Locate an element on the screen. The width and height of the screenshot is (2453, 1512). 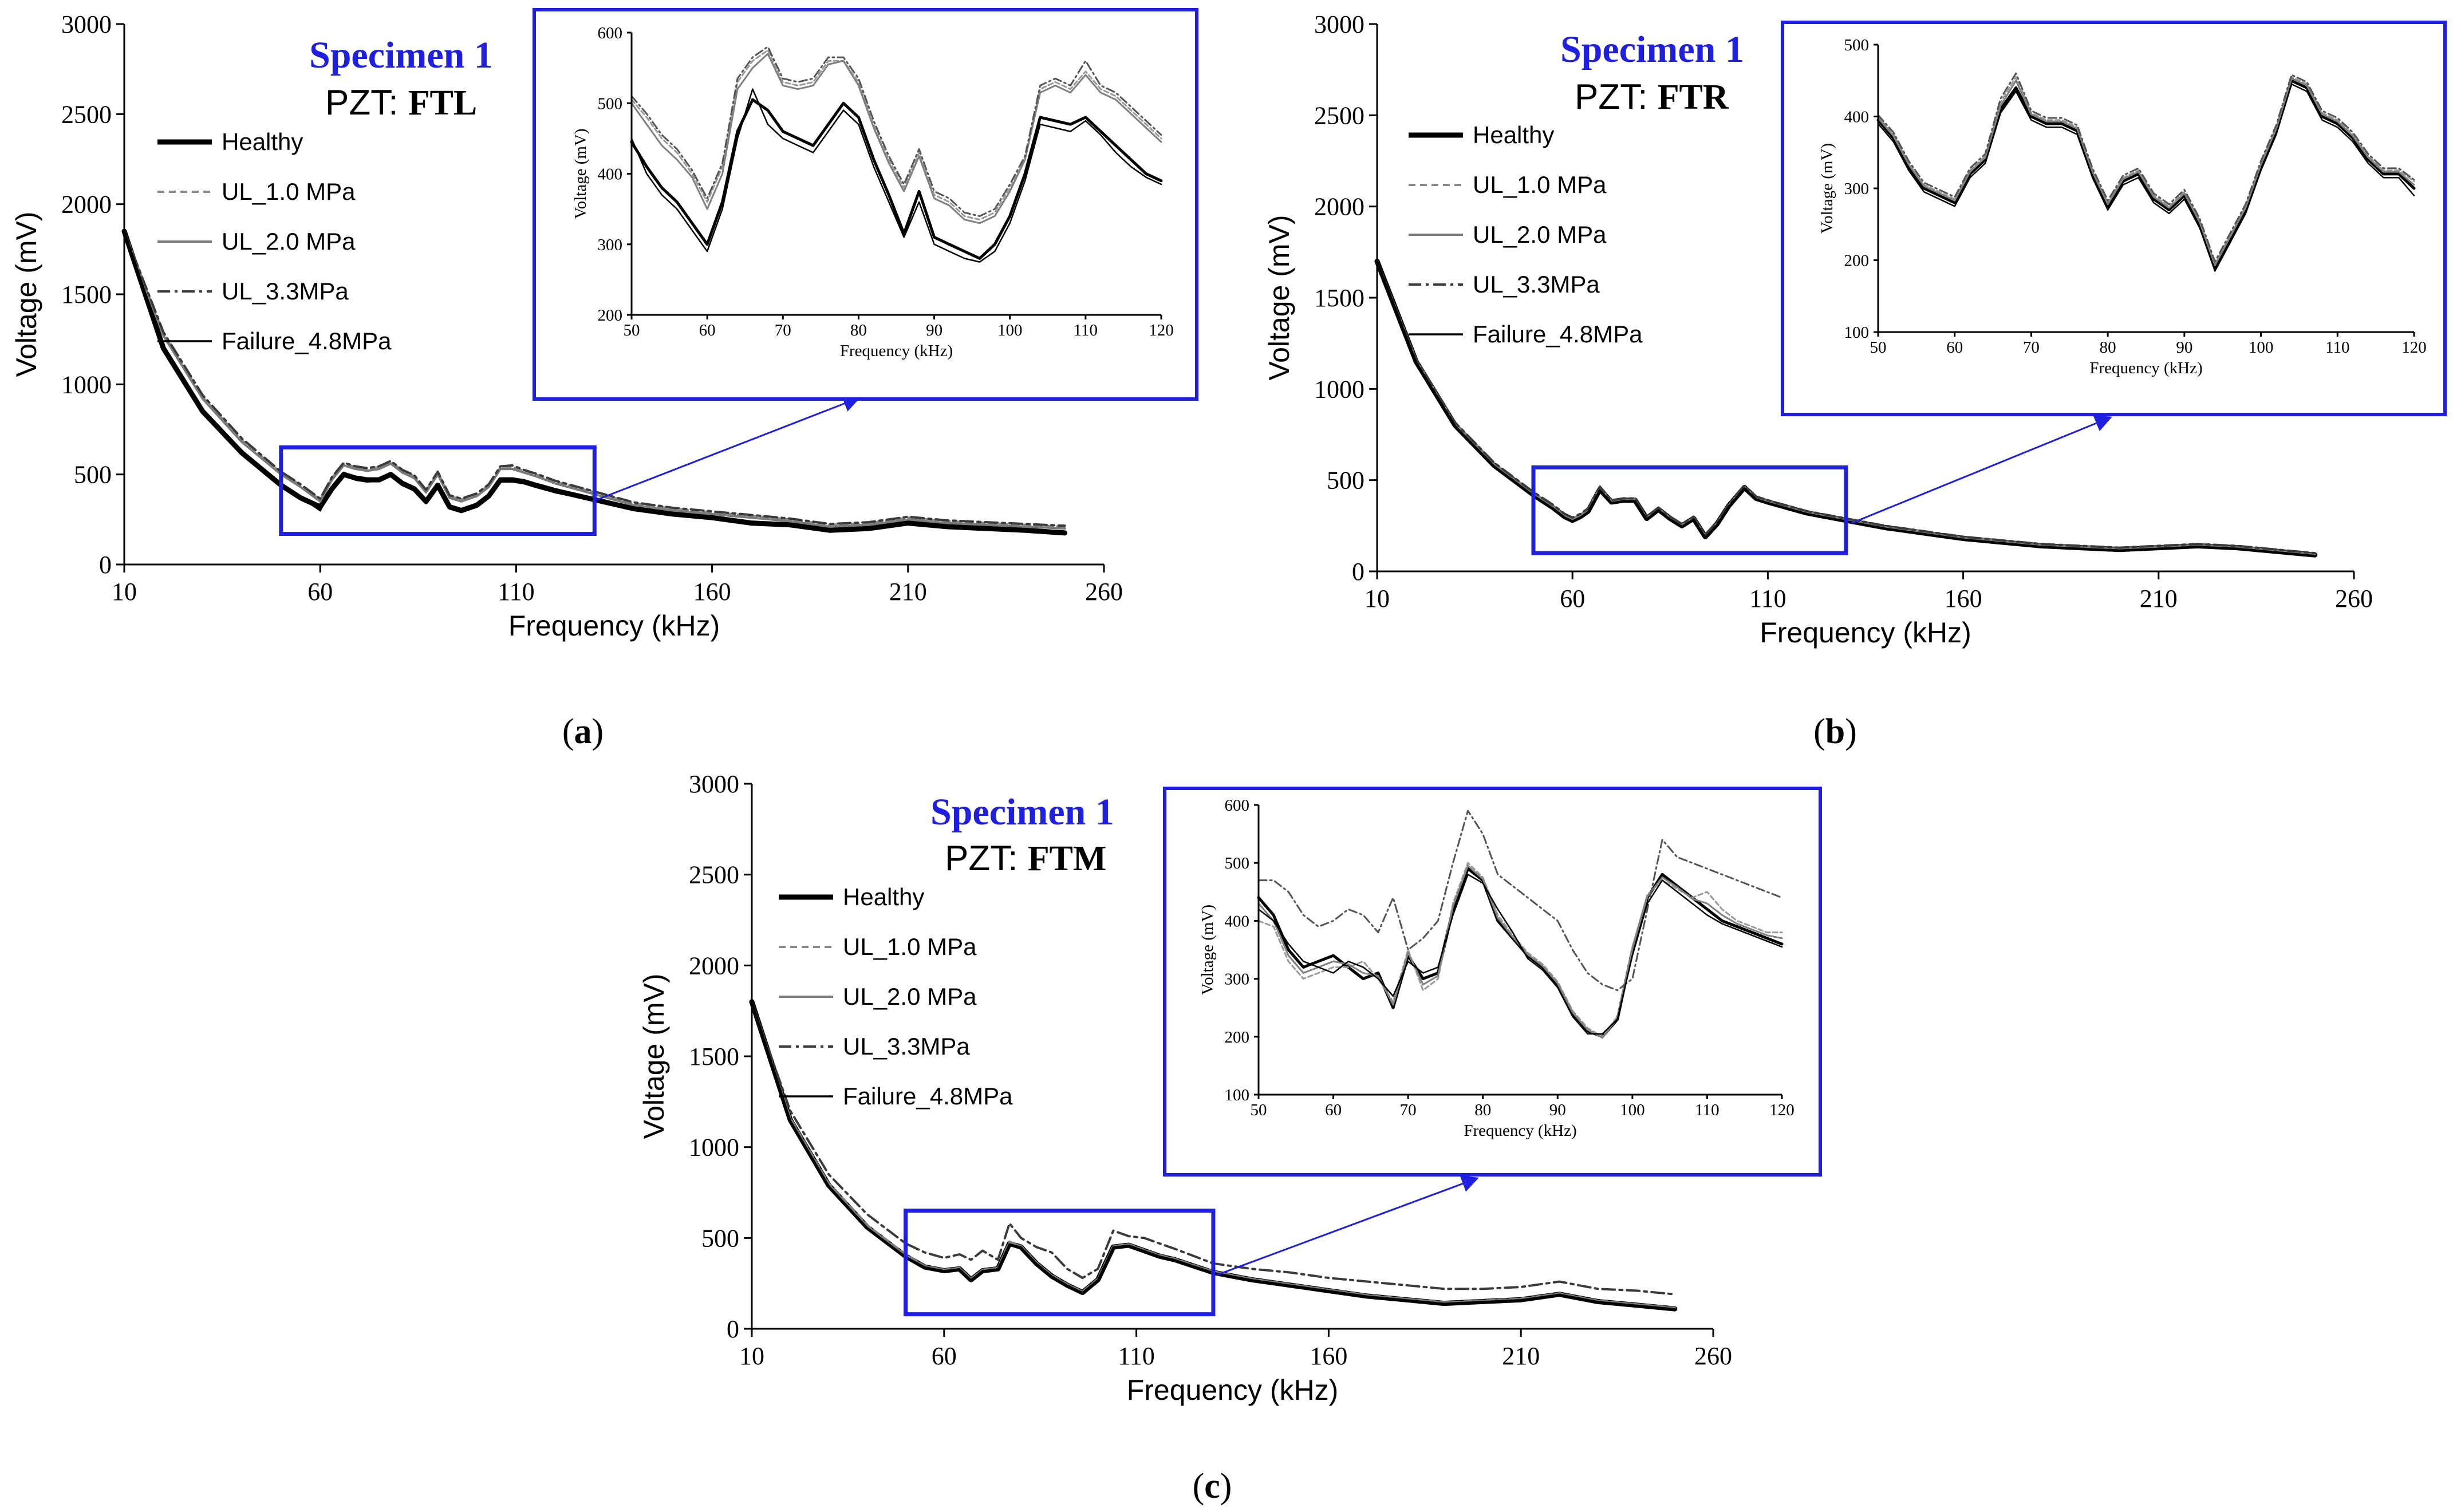
panel-a-inset-x-axis-title: Frequency (kHz) is located at coordinates (896, 351).